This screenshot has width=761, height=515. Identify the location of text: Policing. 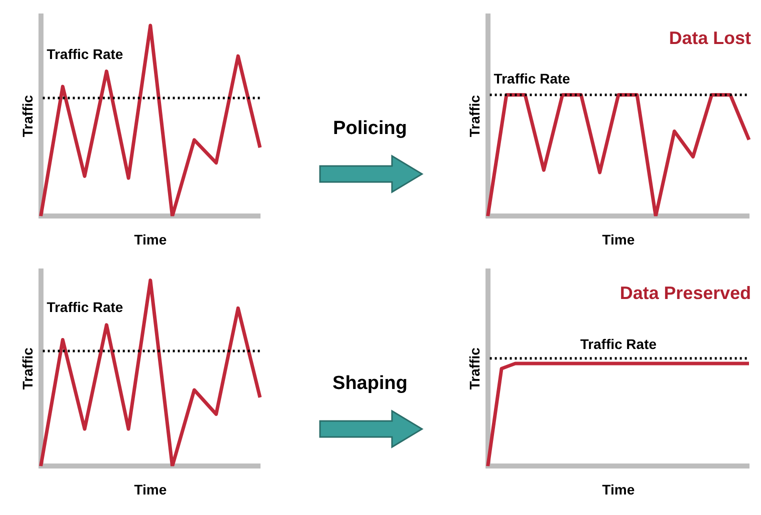
(370, 129).